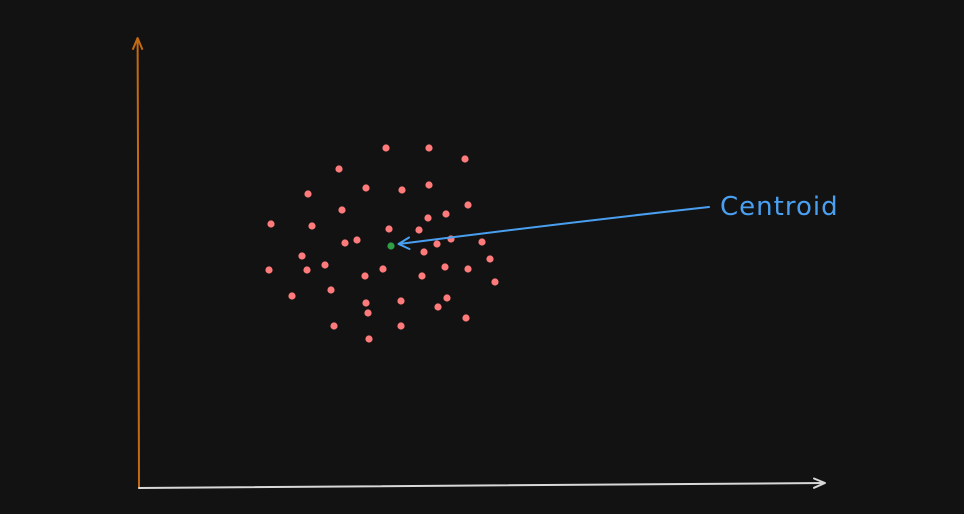 The image size is (964, 514). Describe the element at coordinates (554, 225) in the screenshot. I see `annotation-arrow-line` at that location.